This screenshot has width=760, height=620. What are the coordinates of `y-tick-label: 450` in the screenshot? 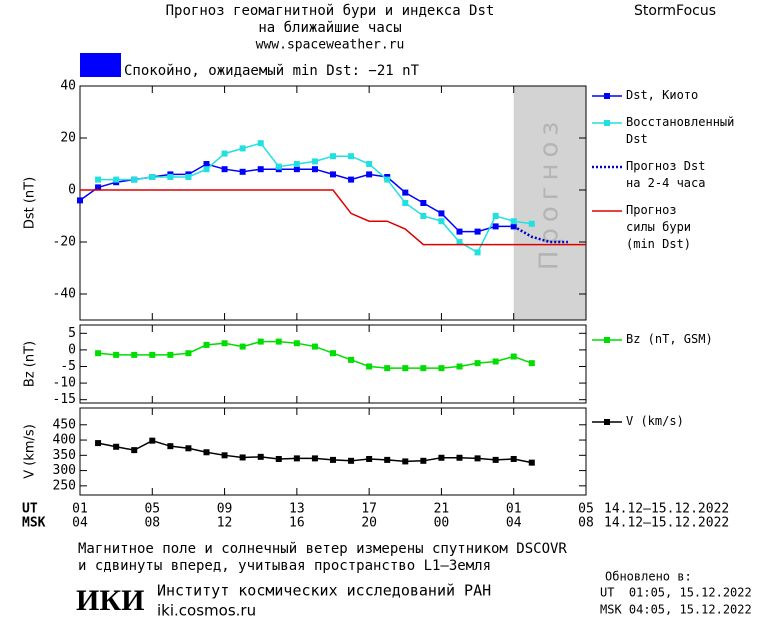 It's located at (64, 424).